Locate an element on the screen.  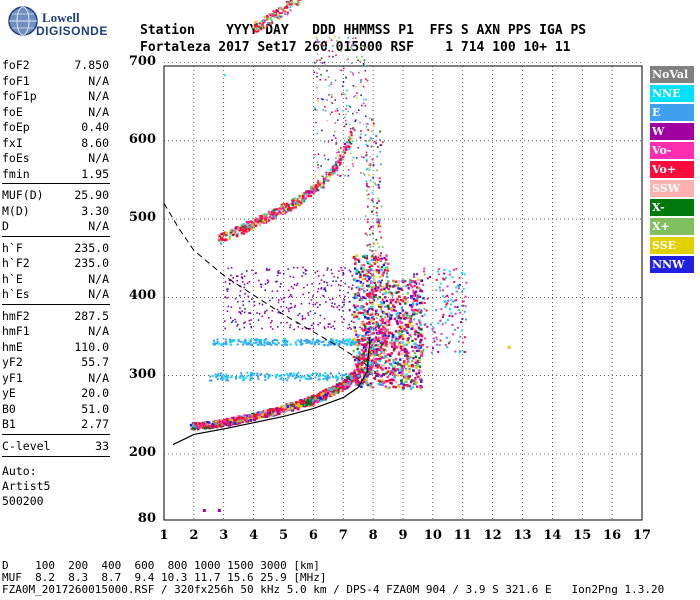
param-value: 8.60 is located at coordinates (95, 142).